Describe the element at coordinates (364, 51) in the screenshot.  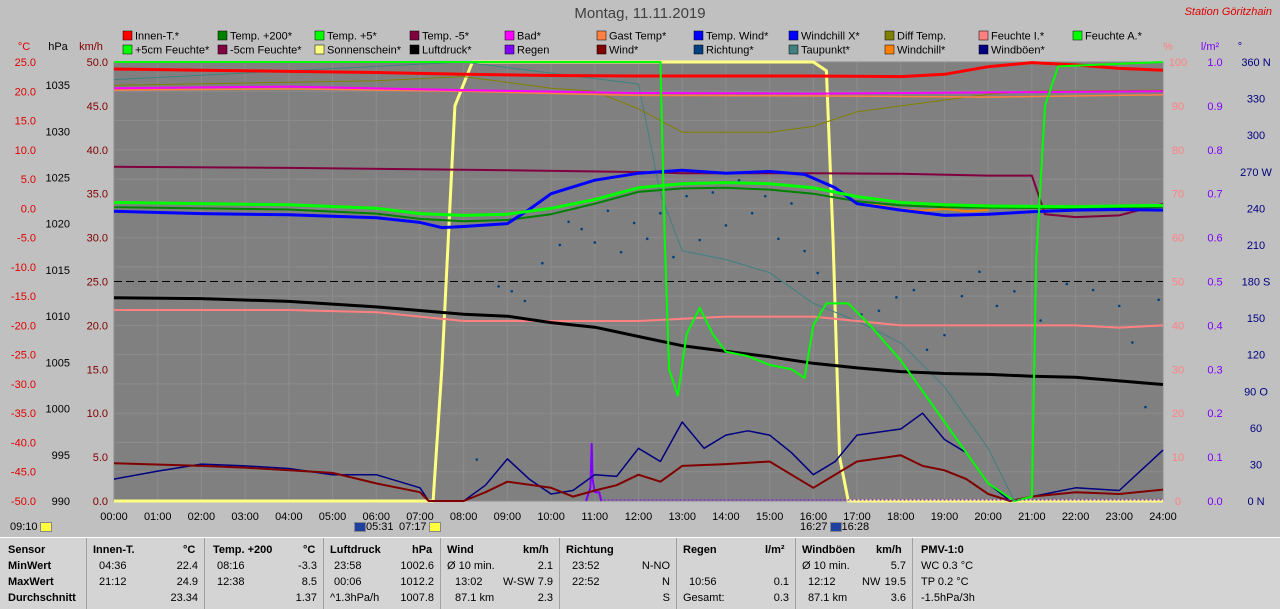
I see `legend-label: Sonnenschein*` at that location.